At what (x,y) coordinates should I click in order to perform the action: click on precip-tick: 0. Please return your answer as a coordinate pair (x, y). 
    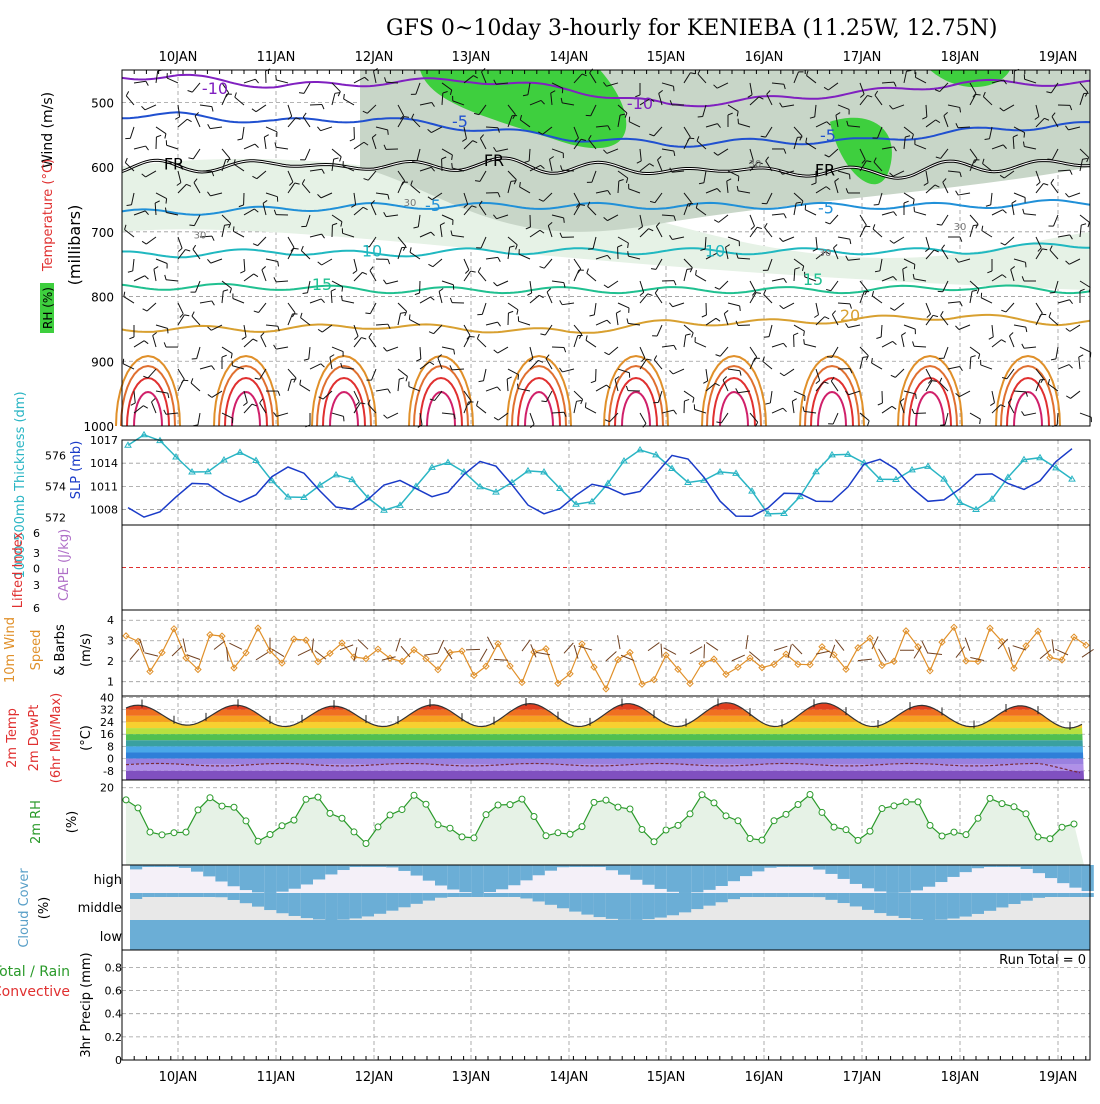
    Looking at the image, I should click on (118, 1060).